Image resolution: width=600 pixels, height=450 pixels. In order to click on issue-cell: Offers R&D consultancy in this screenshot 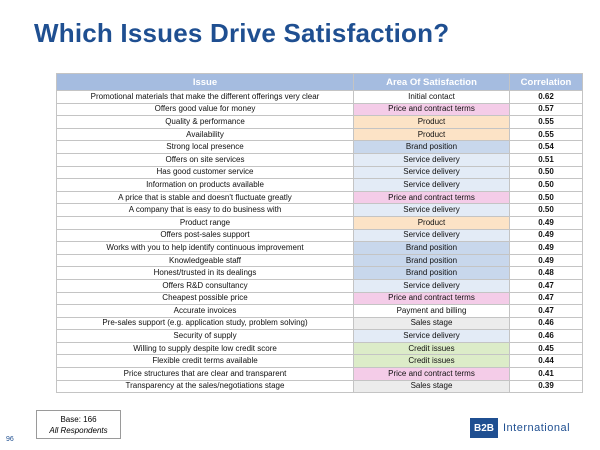, I will do `click(205, 285)`.